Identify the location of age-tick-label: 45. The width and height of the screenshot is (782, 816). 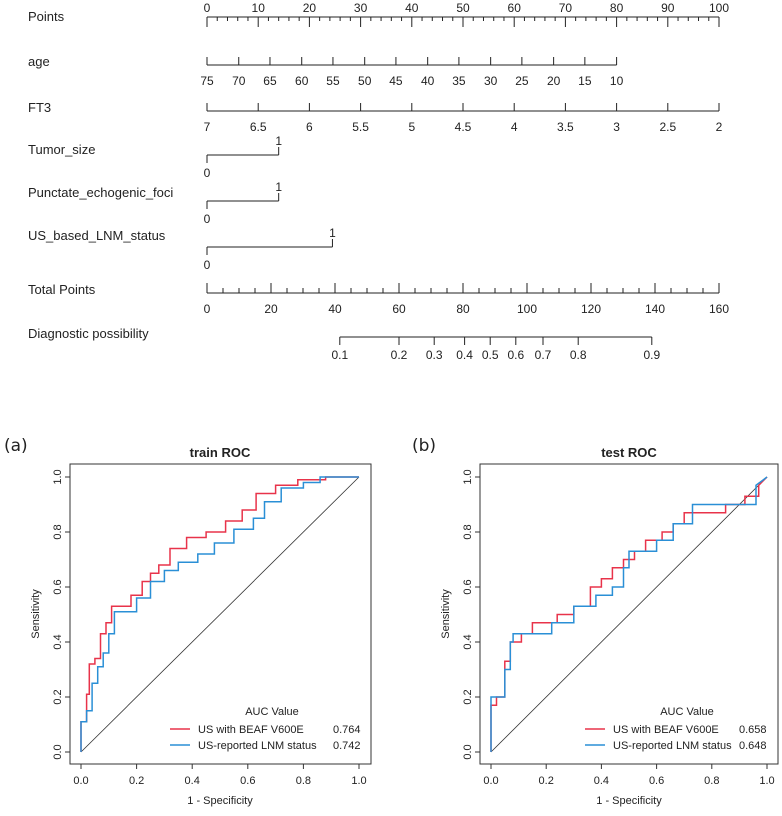
(396, 81).